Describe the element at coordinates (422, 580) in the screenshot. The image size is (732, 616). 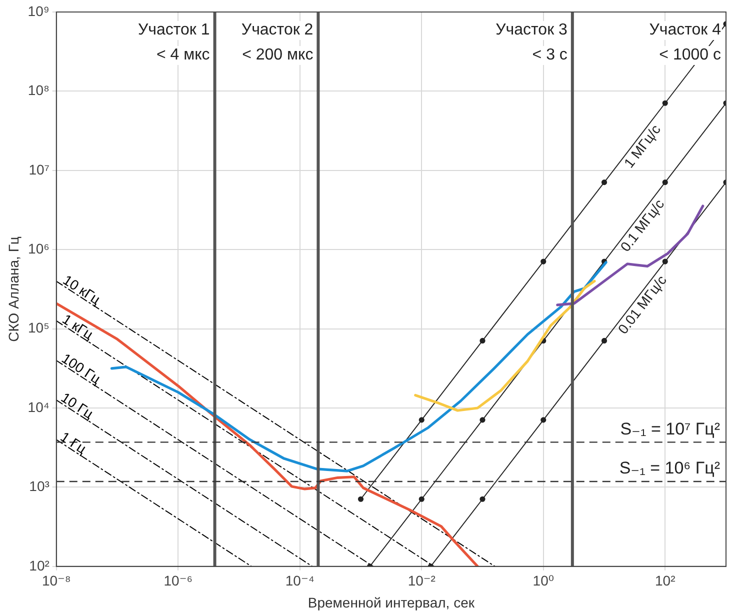
I see `x-tick-label: 10⁻²` at that location.